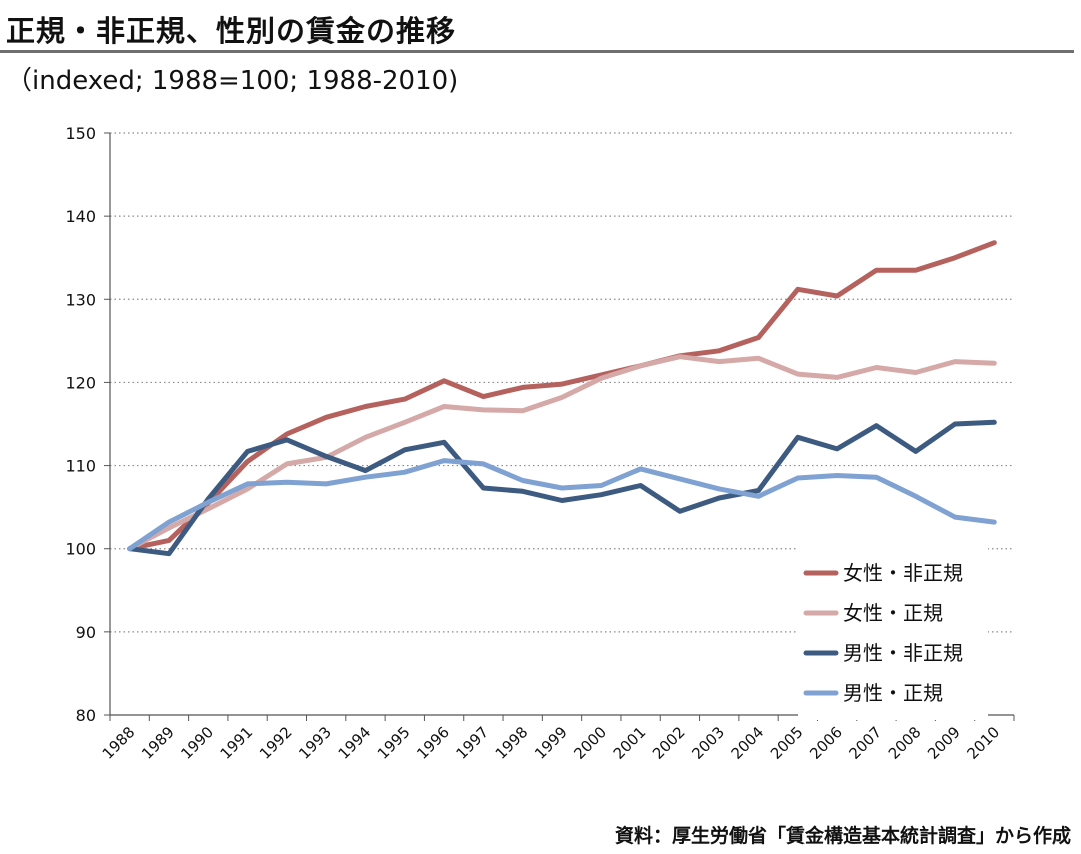 This screenshot has width=1081, height=854. Describe the element at coordinates (669, 743) in the screenshot. I see `x-tick-label-2002: 2002` at that location.